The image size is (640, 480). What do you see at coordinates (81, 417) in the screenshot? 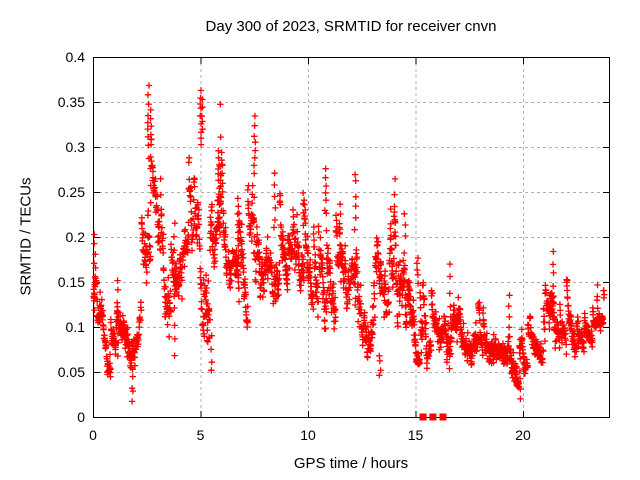
I see `y-tick-label: 0` at bounding box center [81, 417].